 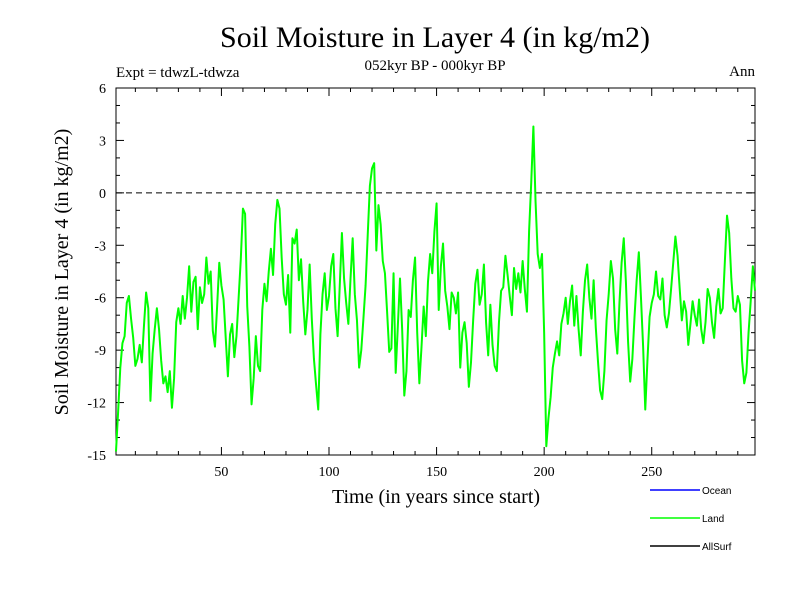 I want to click on legend-label-allsurf: AllSurf, so click(x=717, y=547).